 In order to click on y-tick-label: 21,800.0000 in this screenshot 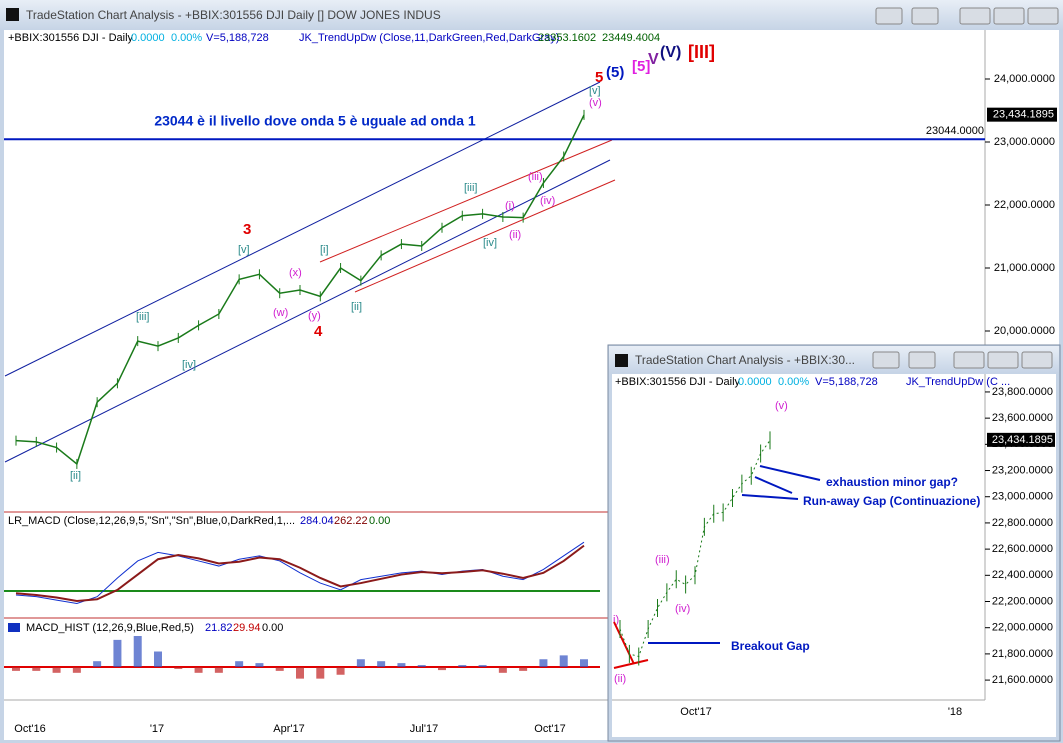, I will do `click(1022, 654)`.